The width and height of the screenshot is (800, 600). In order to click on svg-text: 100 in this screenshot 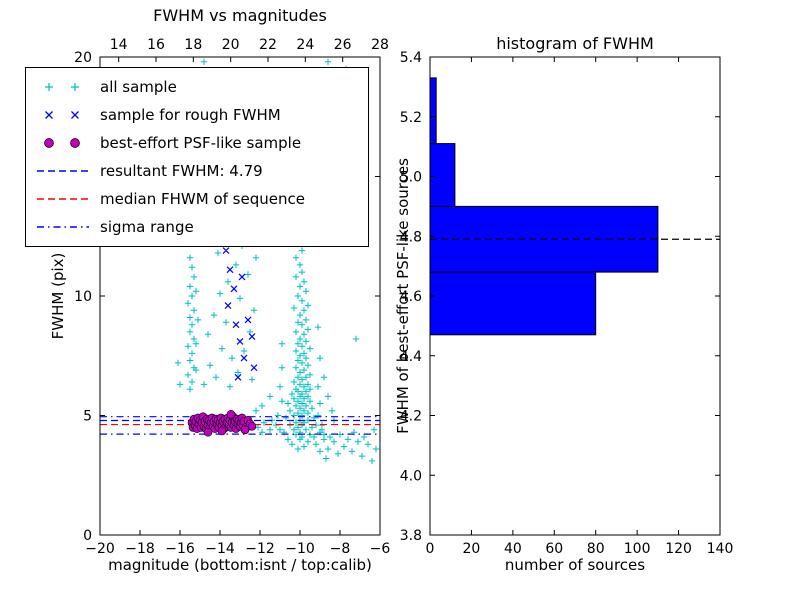, I will do `click(637, 549)`.